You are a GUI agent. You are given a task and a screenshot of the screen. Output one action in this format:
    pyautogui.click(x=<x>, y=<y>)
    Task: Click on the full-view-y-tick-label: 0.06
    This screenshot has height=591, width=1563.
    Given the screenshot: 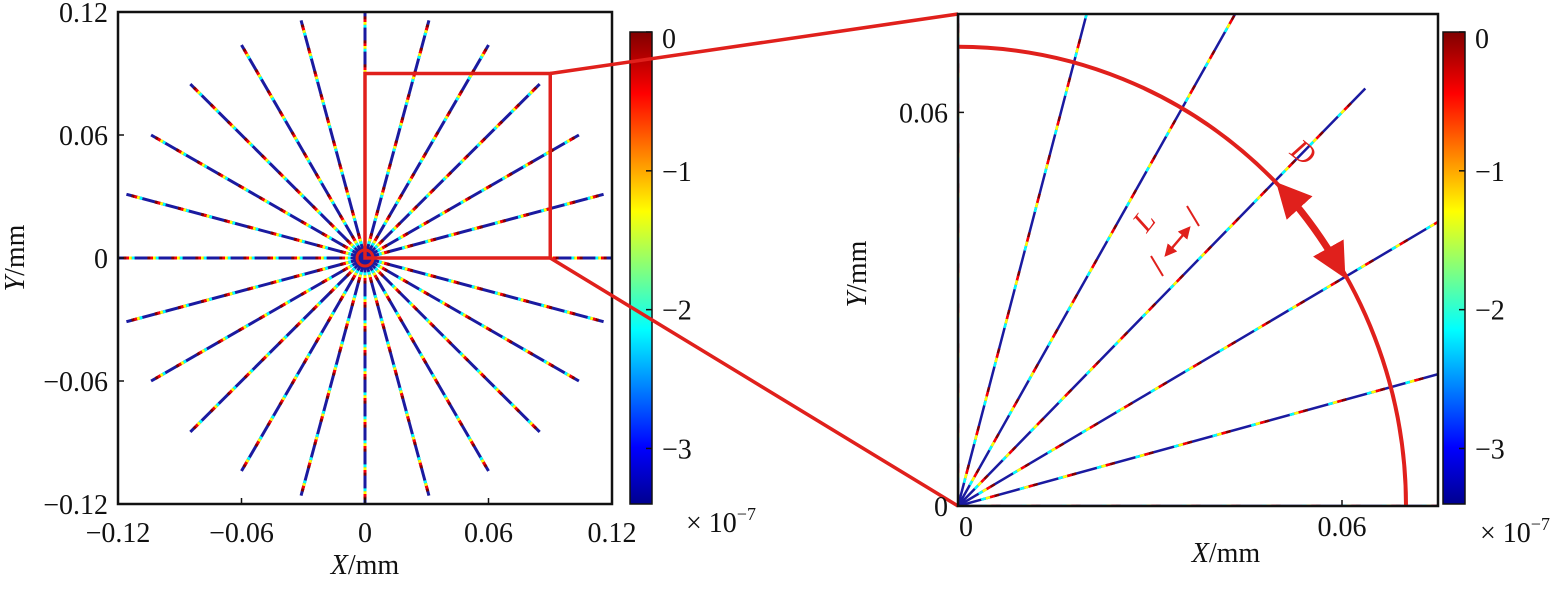 What is the action you would take?
    pyautogui.click(x=83, y=136)
    